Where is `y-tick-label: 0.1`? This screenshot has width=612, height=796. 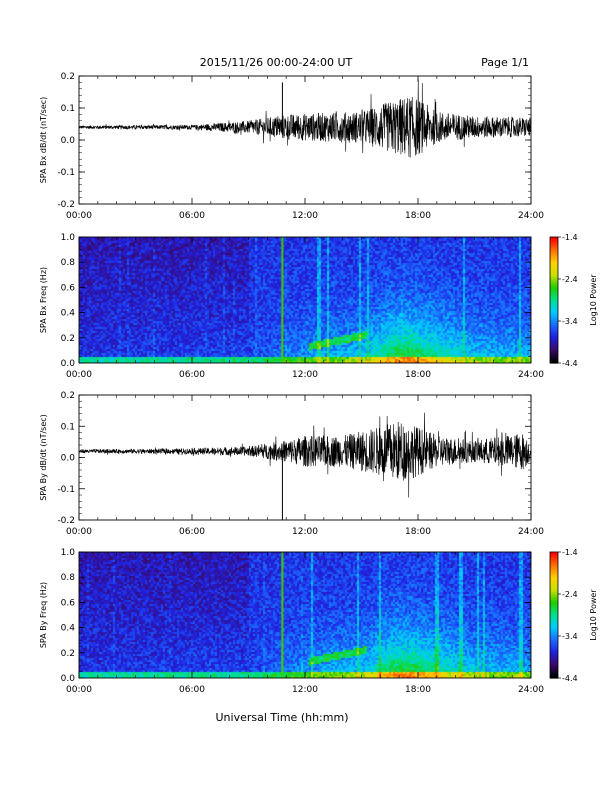 y-tick-label: 0.1 is located at coordinates (68, 109).